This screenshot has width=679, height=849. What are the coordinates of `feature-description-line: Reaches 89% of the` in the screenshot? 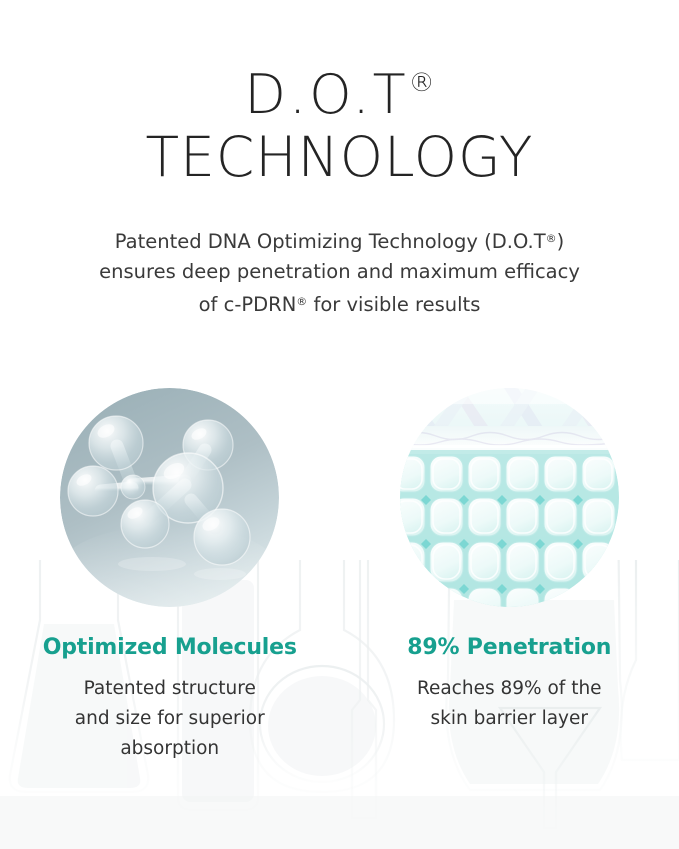 It's located at (509, 688).